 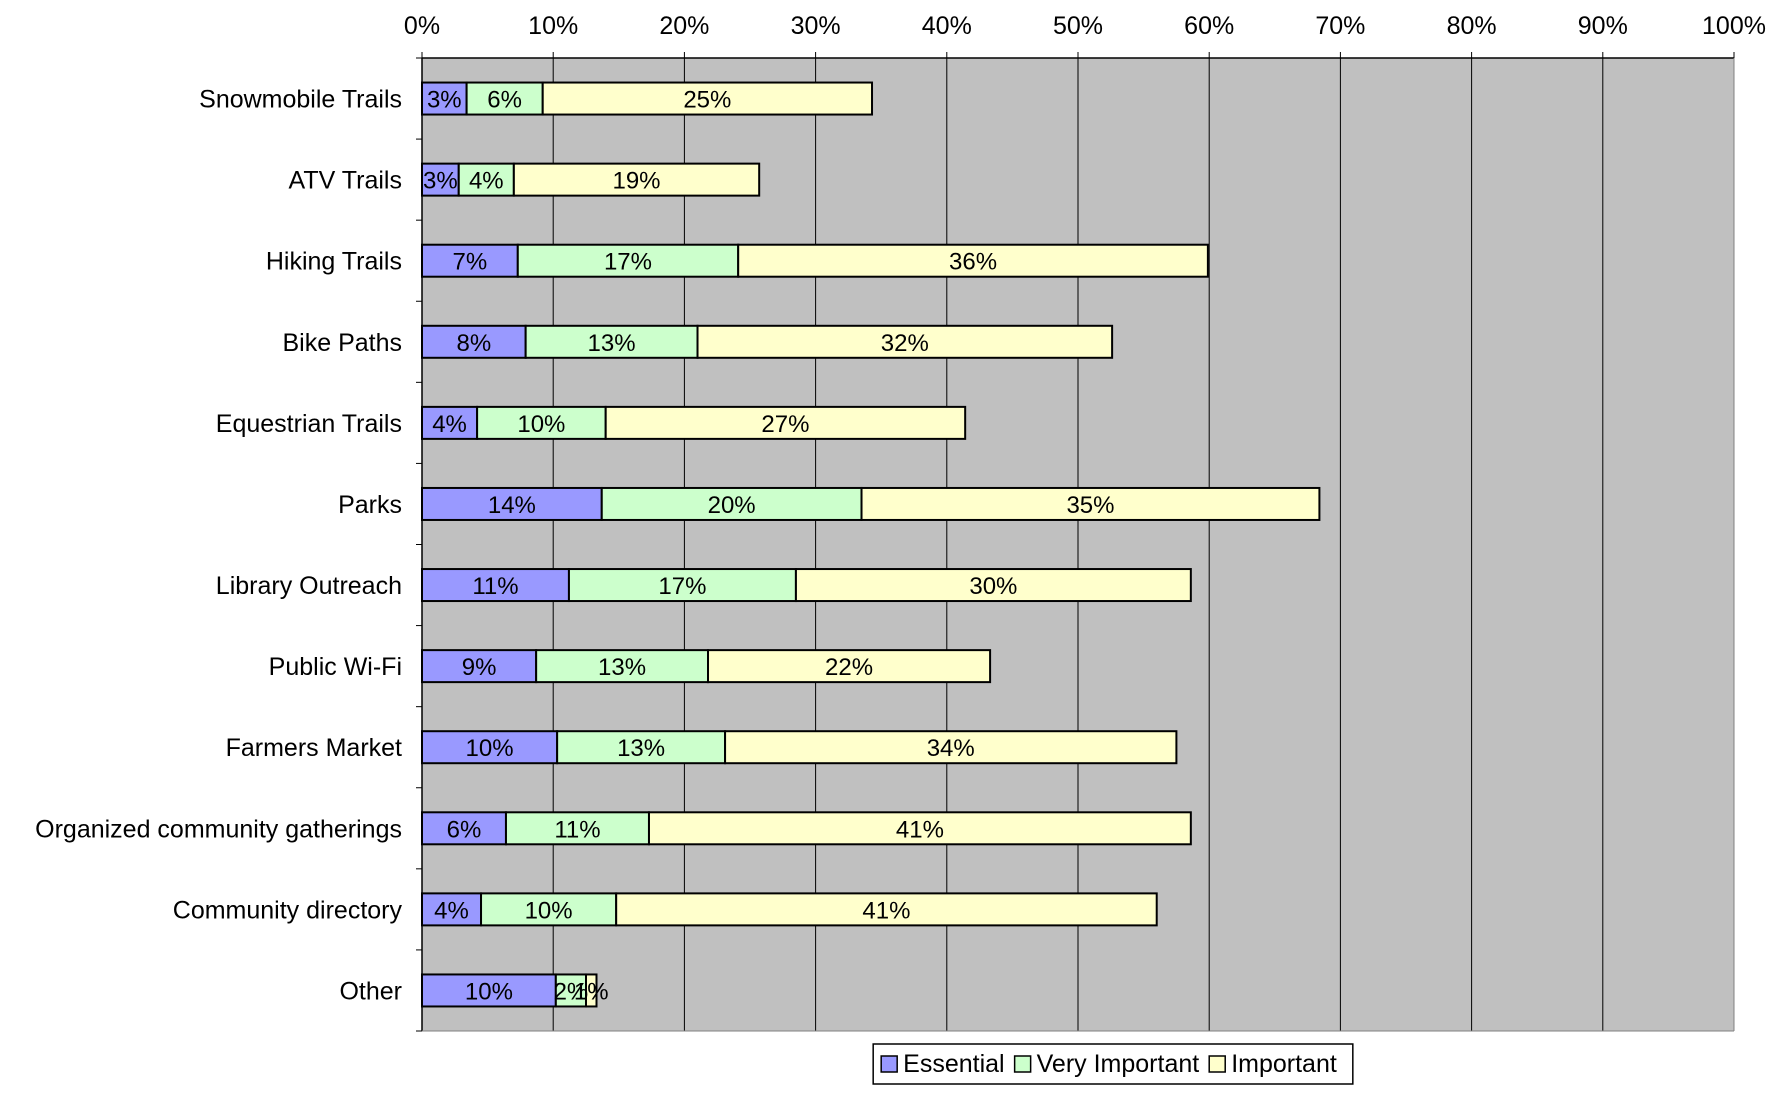 I want to click on data-label: 34%, so click(x=951, y=748).